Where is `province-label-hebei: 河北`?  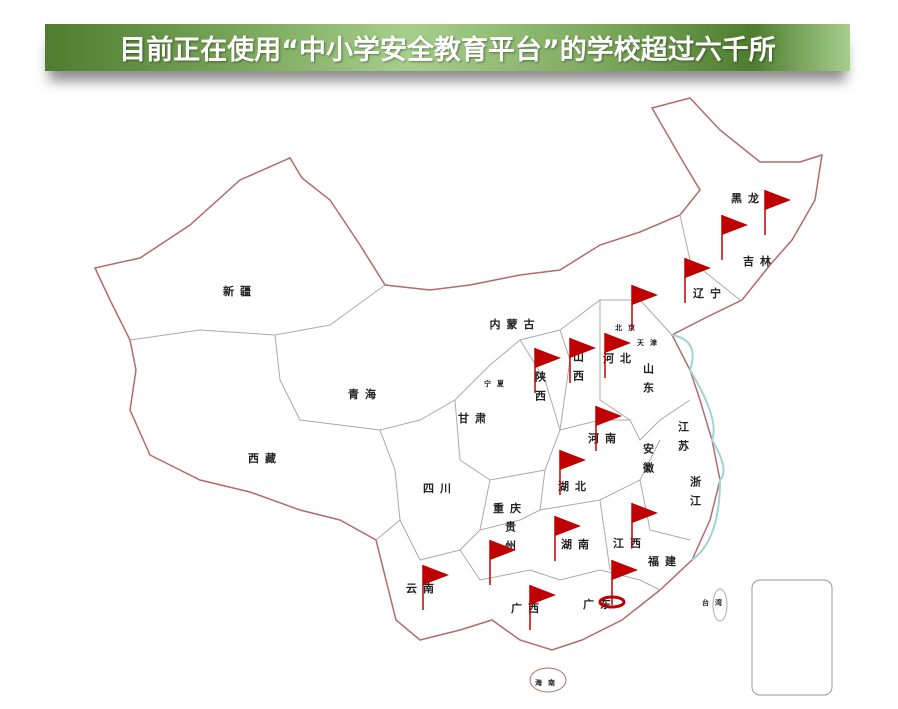
province-label-hebei: 河北 is located at coordinates (620, 358).